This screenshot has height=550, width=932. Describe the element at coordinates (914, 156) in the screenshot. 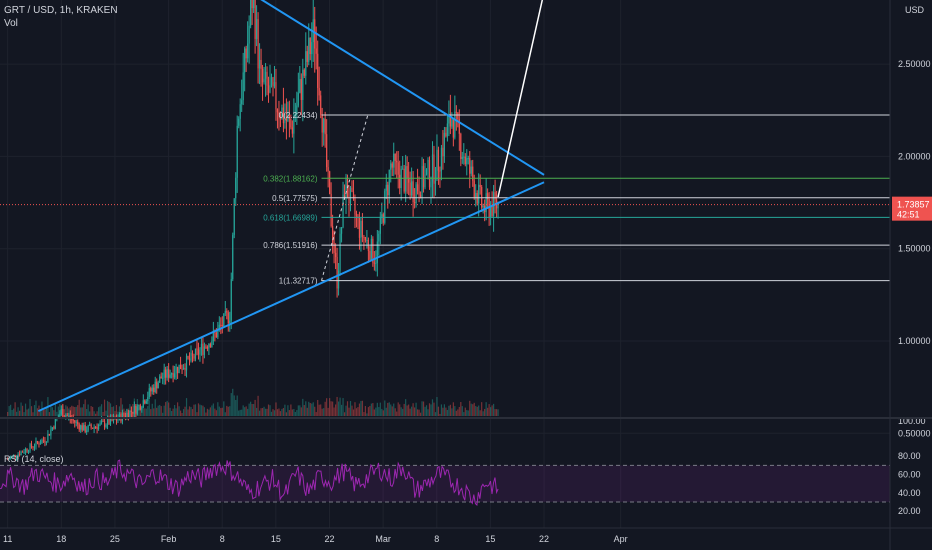

I see `price-tick: 2.00000` at that location.